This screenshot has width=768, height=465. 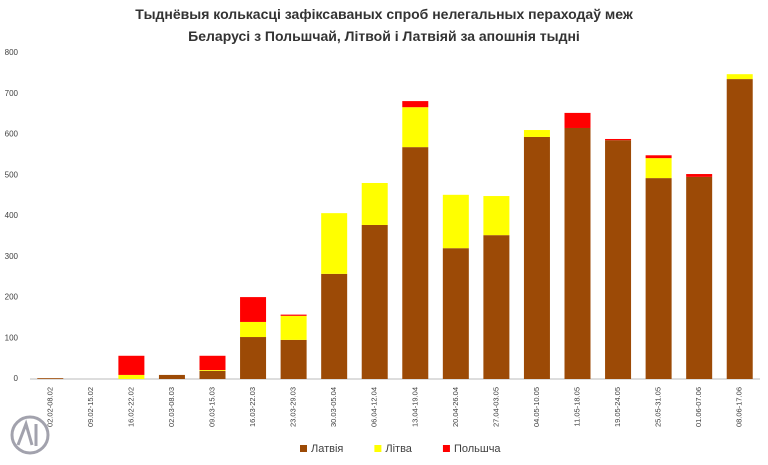 What do you see at coordinates (536, 407) in the screenshot?
I see `x-tick-label: 04.05-10.05` at bounding box center [536, 407].